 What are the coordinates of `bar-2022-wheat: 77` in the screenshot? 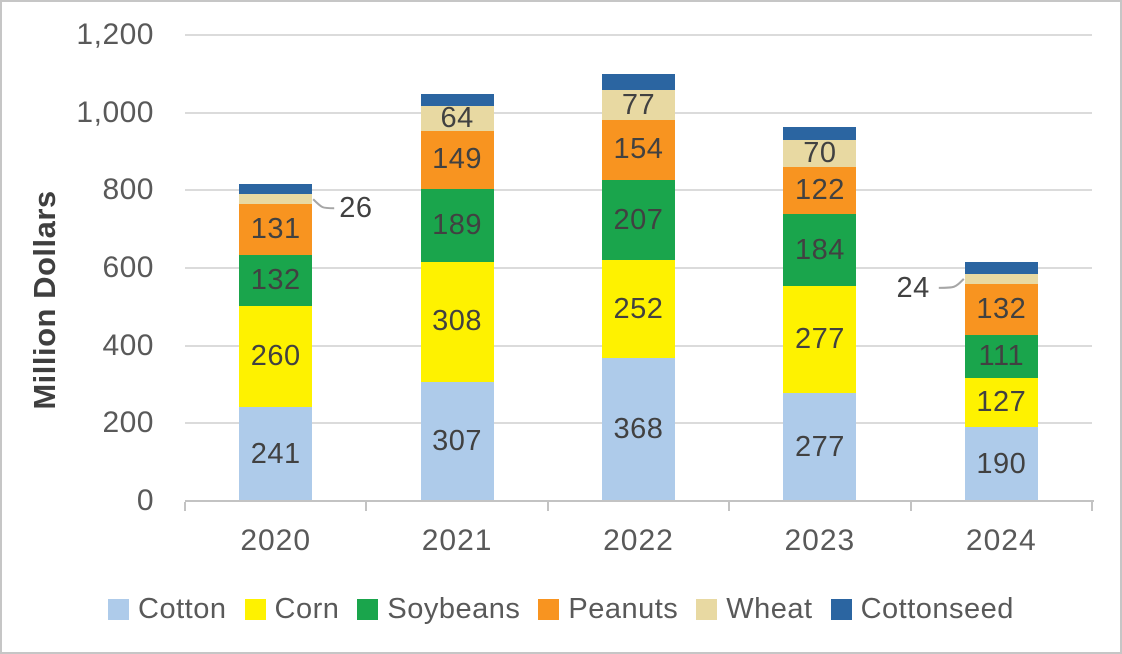 It's located at (638, 104).